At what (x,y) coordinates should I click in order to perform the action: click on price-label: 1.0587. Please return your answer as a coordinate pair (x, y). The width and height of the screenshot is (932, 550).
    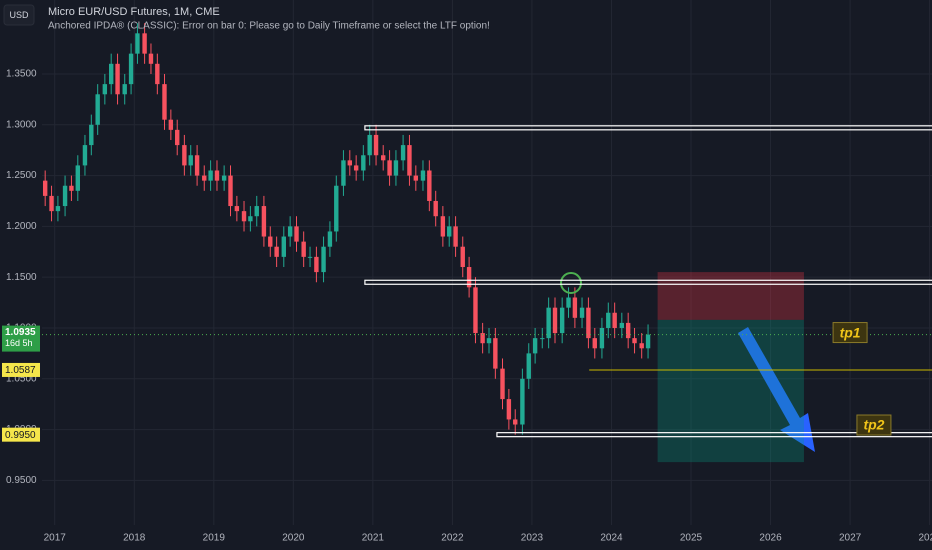
    Looking at the image, I should click on (20, 370).